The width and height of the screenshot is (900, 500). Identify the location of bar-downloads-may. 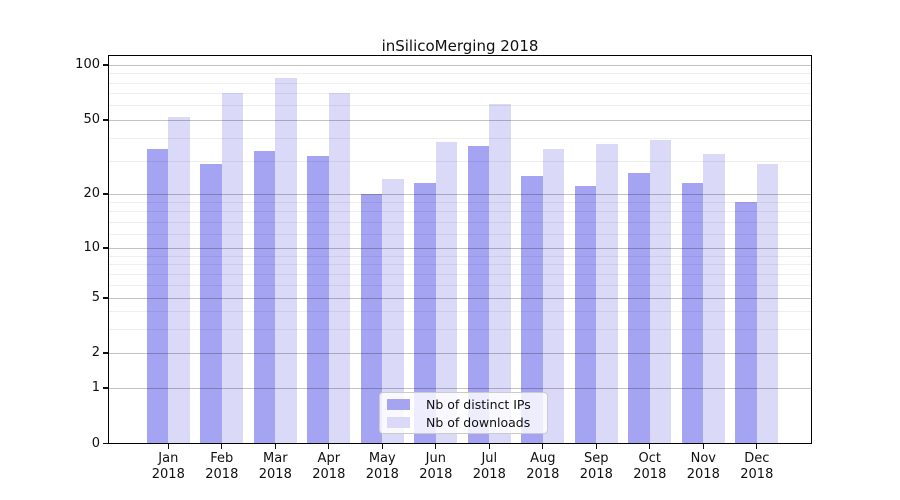
(393, 311).